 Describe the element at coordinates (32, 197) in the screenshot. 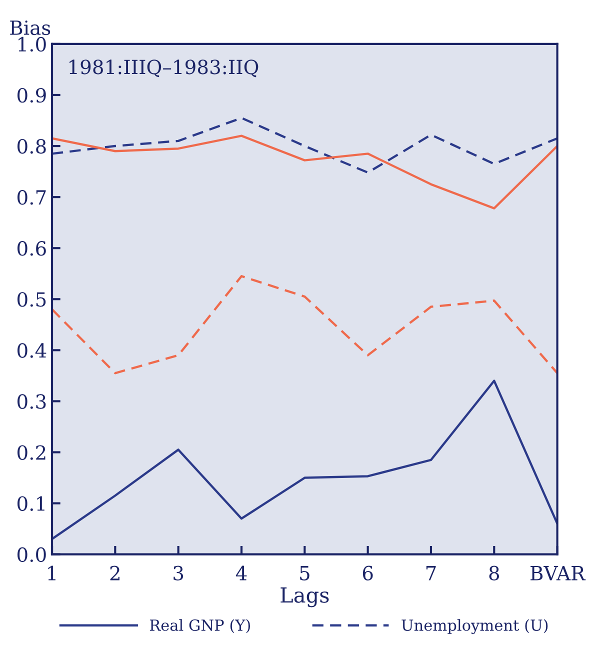

I see `y-tick-label: 0.7` at that location.